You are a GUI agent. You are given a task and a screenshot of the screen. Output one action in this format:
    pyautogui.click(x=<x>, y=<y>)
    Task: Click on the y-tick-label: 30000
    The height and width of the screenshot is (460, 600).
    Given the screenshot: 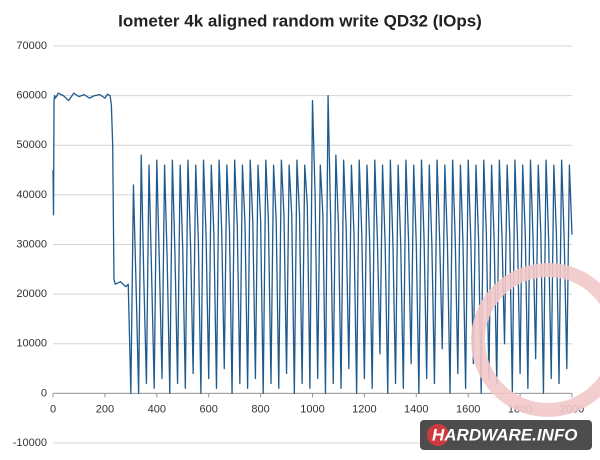 What is the action you would take?
    pyautogui.click(x=31, y=244)
    